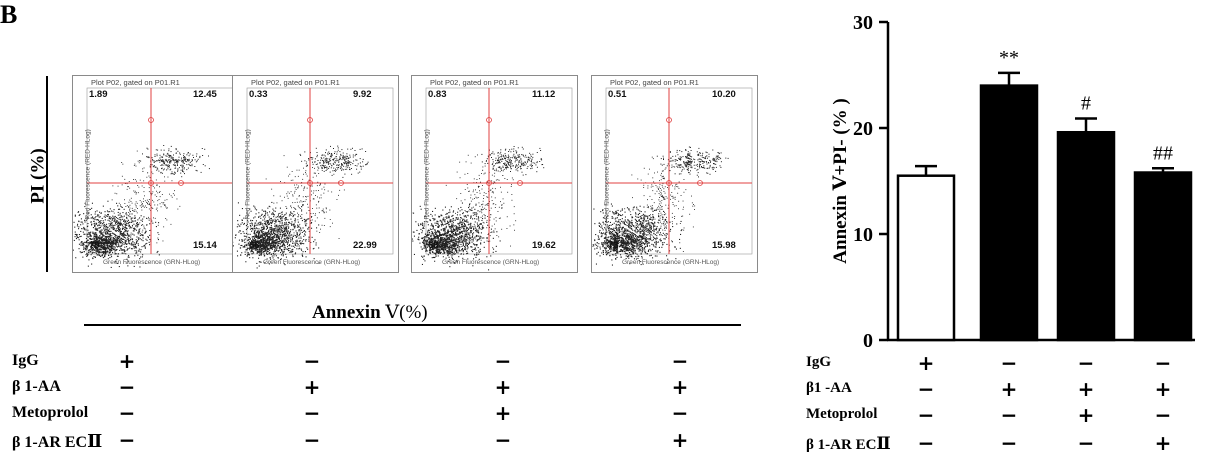  Describe the element at coordinates (205, 94) in the screenshot. I see `quadrant-ur-value: 12.45` at that location.